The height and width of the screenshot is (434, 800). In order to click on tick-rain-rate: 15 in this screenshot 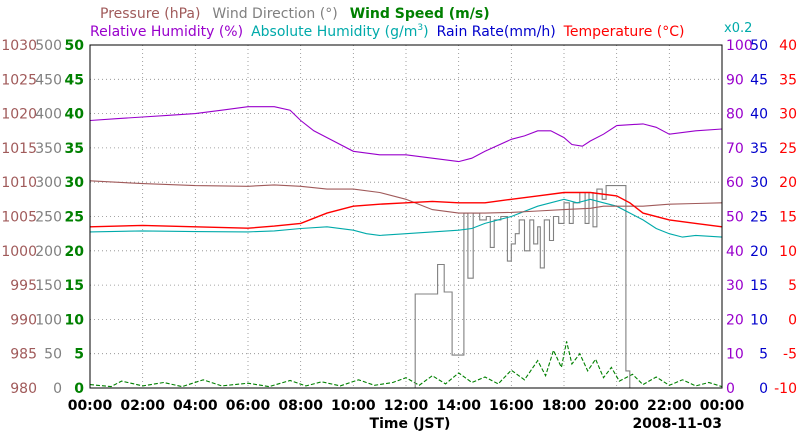, I will do `click(759, 286)`.